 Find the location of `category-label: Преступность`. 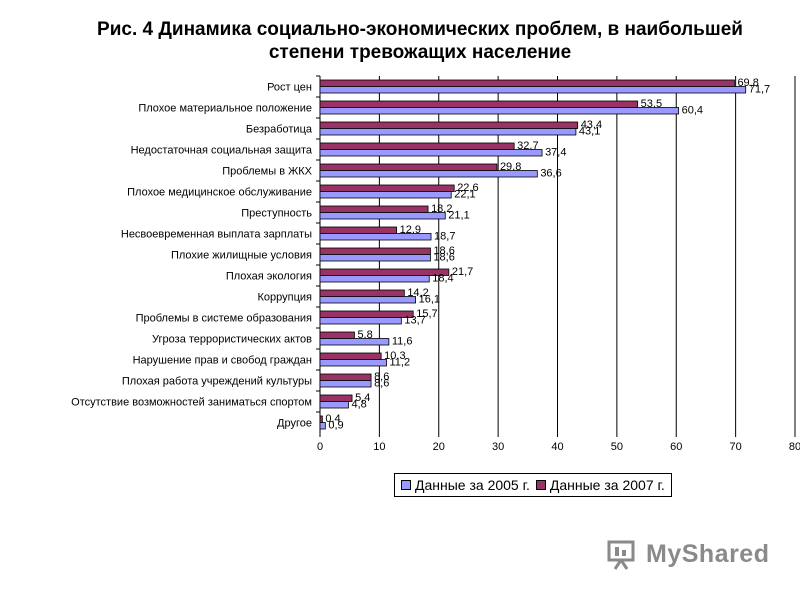

category-label: Преступность is located at coordinates (276, 214).